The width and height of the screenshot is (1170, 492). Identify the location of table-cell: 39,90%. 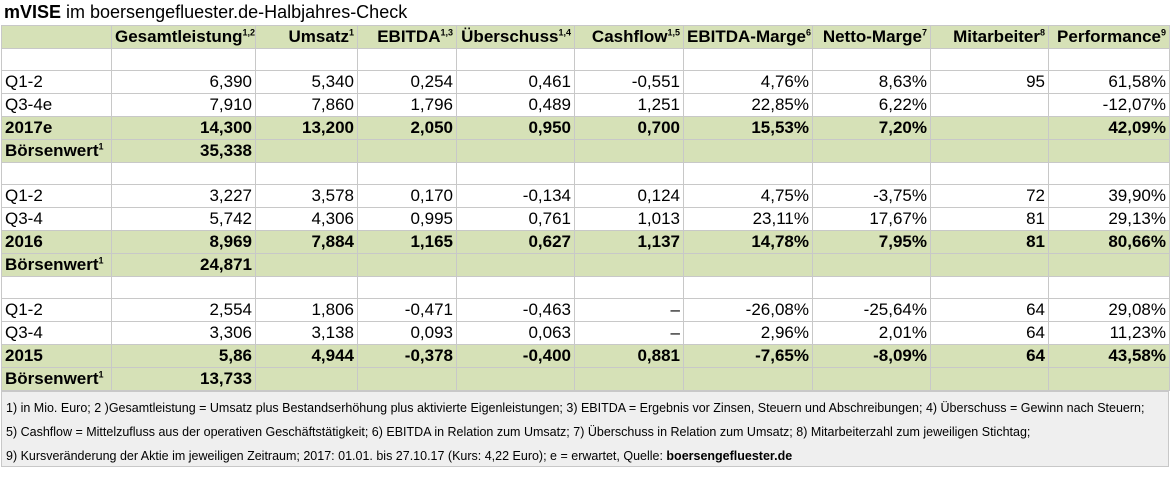
(1109, 196).